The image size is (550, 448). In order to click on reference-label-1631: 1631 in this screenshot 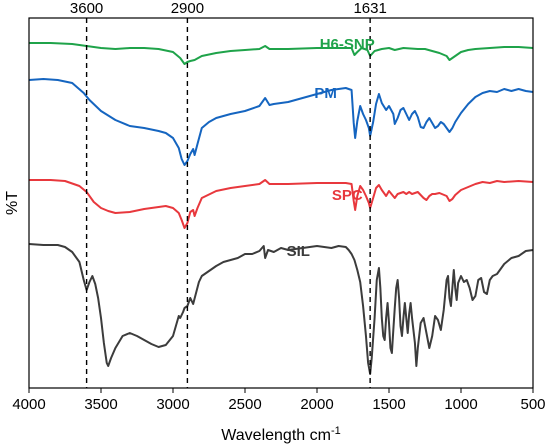, I will do `click(369, 8)`.